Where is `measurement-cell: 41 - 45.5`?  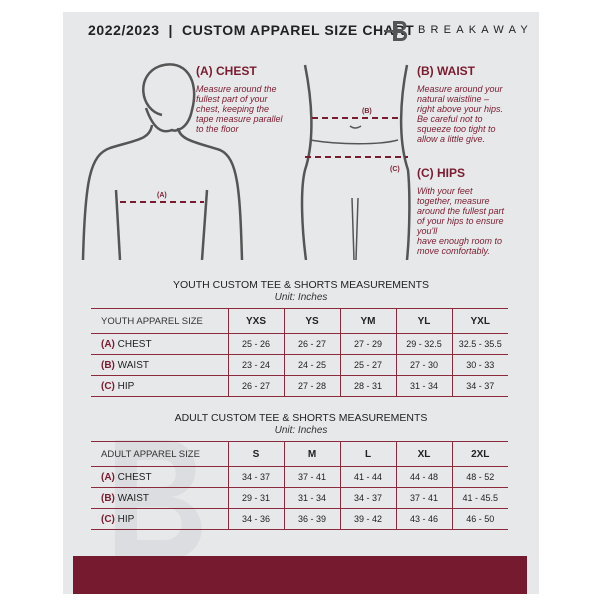
measurement-cell: 41 - 45.5 is located at coordinates (479, 498).